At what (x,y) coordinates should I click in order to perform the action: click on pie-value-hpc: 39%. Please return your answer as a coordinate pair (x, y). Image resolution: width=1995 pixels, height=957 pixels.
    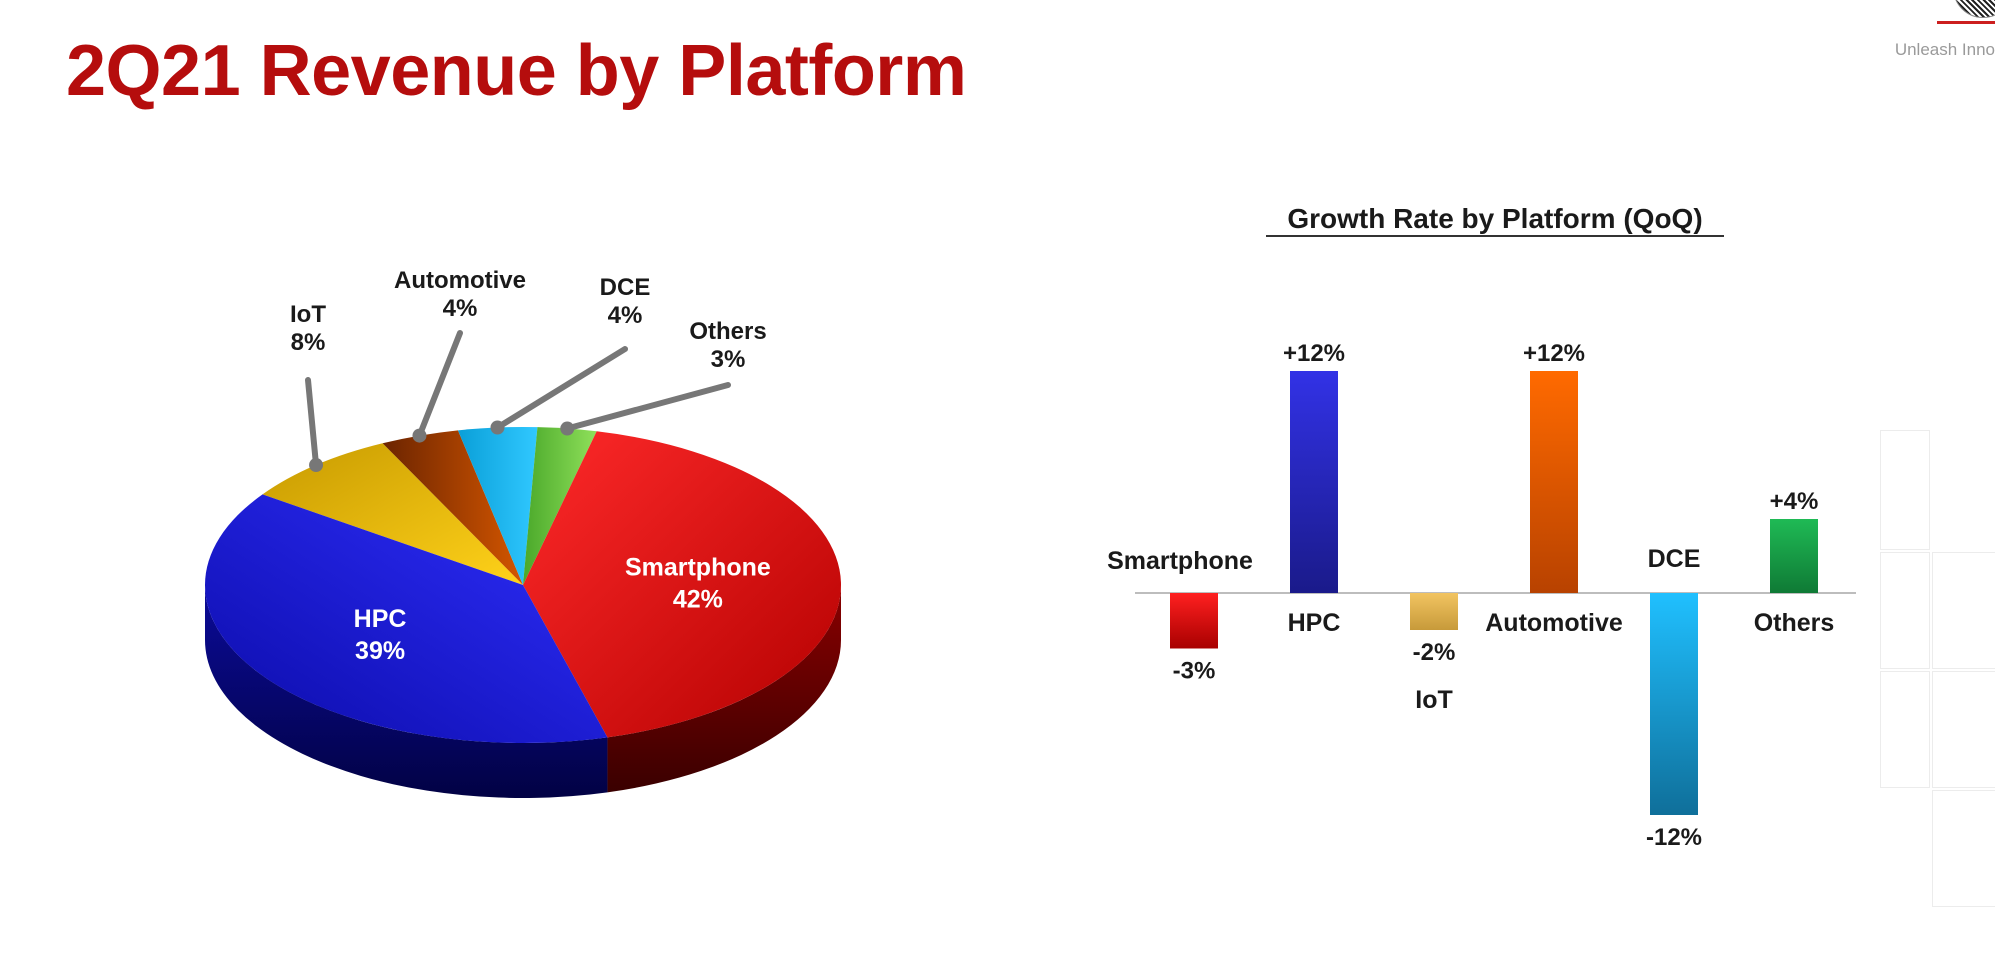
    Looking at the image, I should click on (380, 651).